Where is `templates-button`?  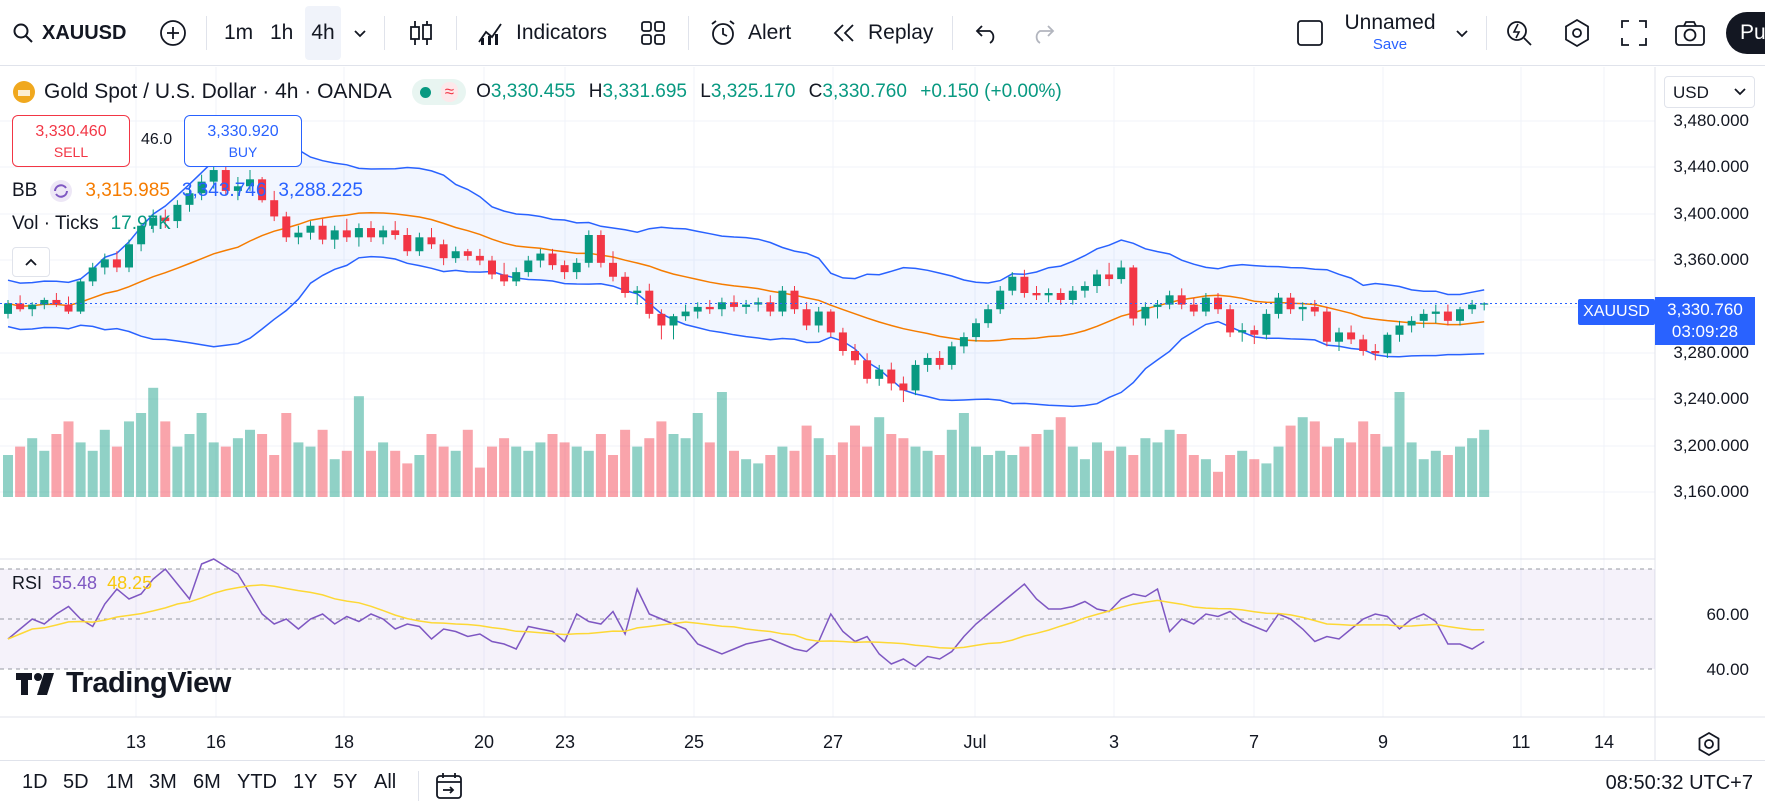
templates-button is located at coordinates (653, 33).